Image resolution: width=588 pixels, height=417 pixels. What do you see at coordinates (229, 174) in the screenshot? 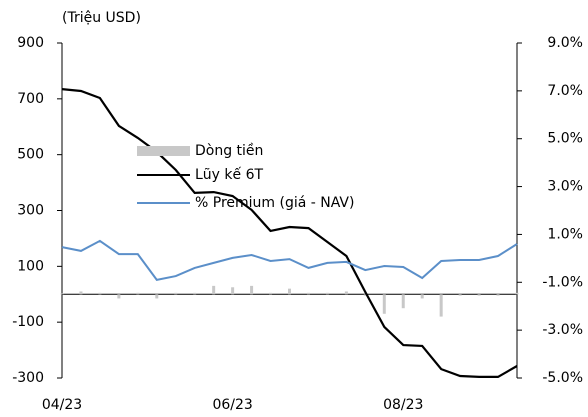
I see `legend-label: Lũy kế 6T` at bounding box center [229, 174].